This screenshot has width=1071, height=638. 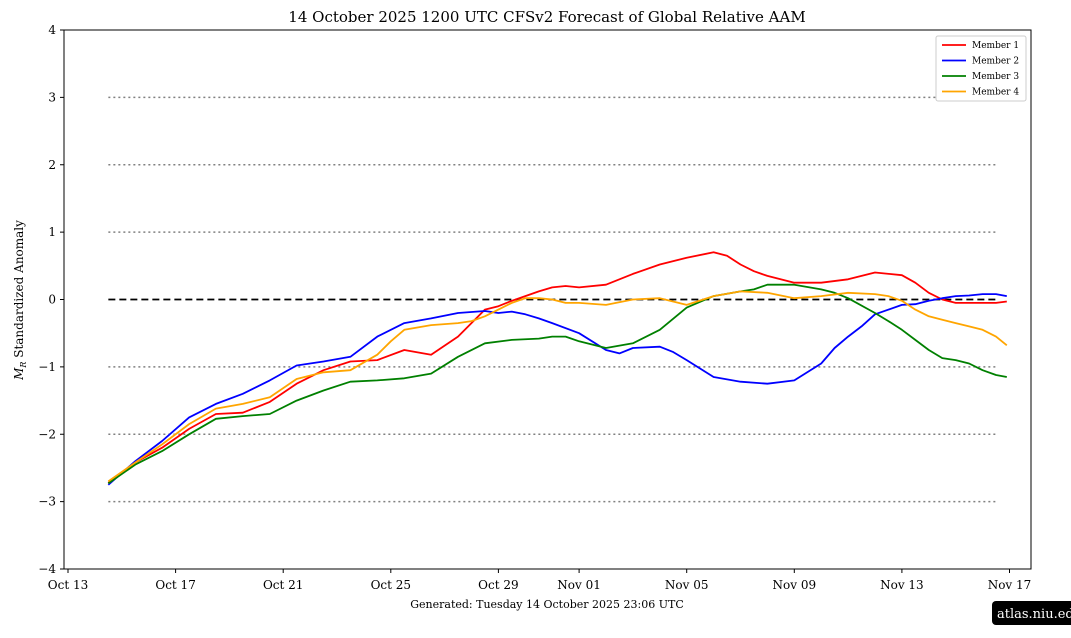 I want to click on y-axis-label: MR Standardized Anomaly, so click(x=20, y=300).